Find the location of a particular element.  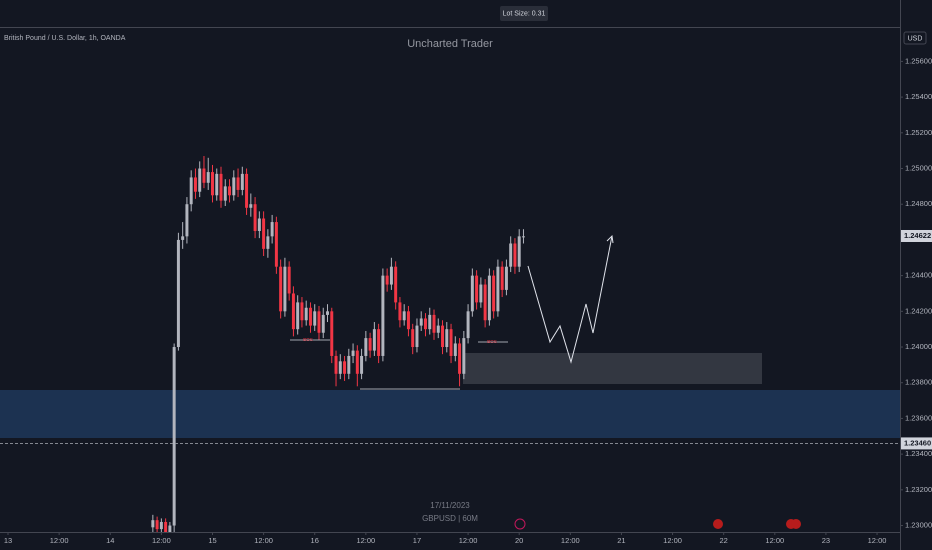

x-tick-label: 16 is located at coordinates (315, 540).